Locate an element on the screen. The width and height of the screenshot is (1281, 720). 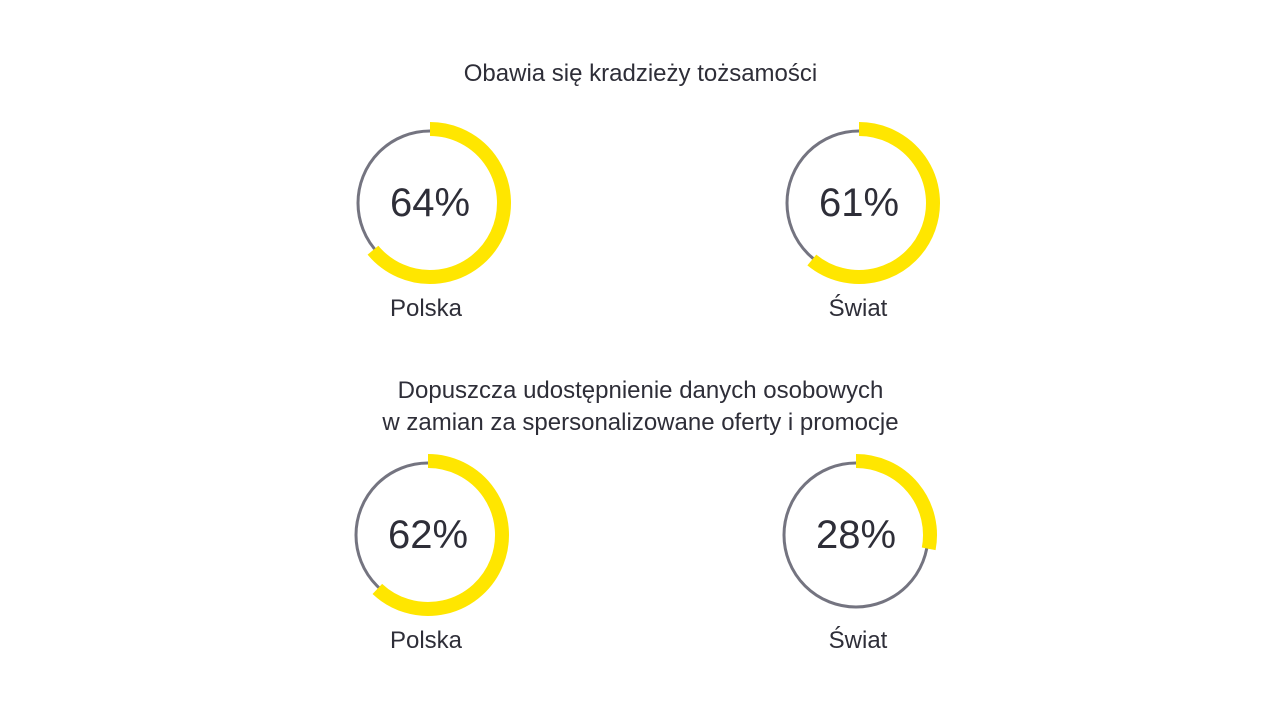
donut-chart-1-swiat-label: Świat is located at coordinates (858, 308).